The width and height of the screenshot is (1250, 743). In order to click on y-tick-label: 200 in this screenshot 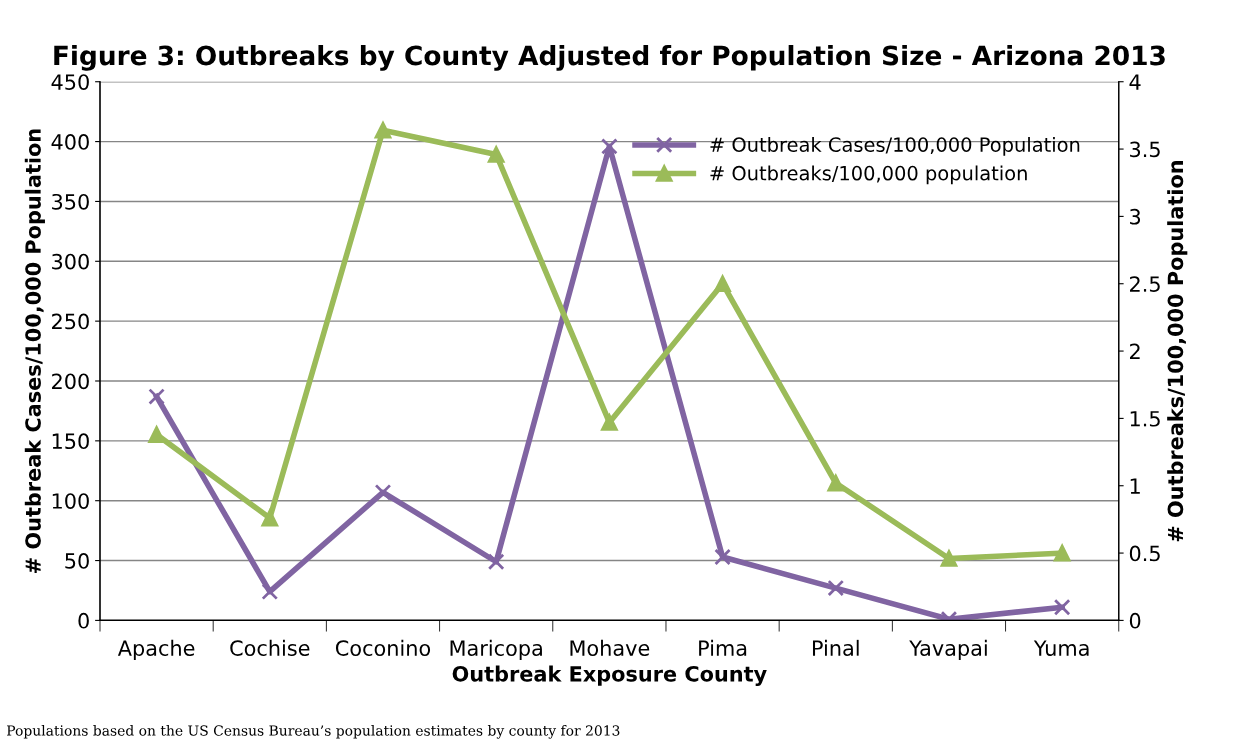, I will do `click(70, 381)`.